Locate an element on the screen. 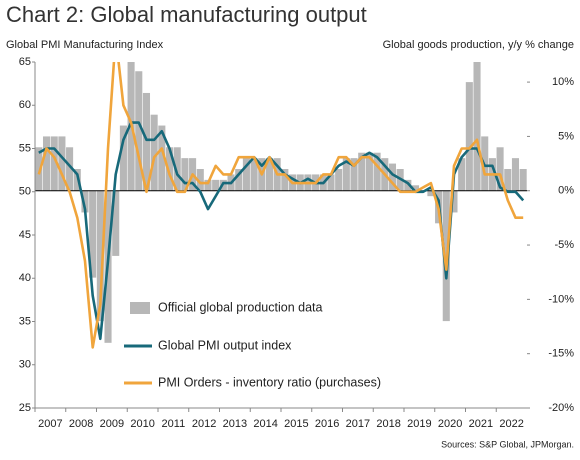 The width and height of the screenshot is (580, 460). y-tick-label: 60 is located at coordinates (25, 105).